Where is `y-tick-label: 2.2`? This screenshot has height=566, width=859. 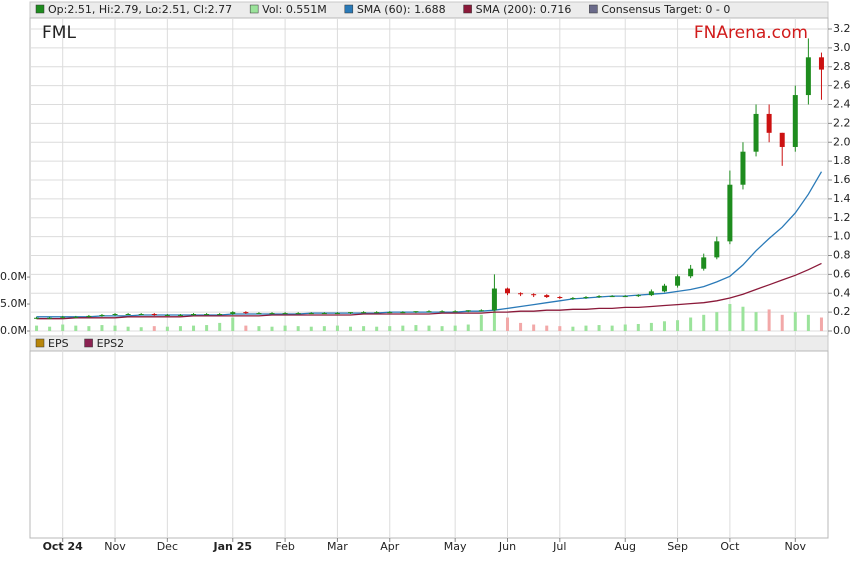
y-tick-label: 2.2 is located at coordinates (842, 122).